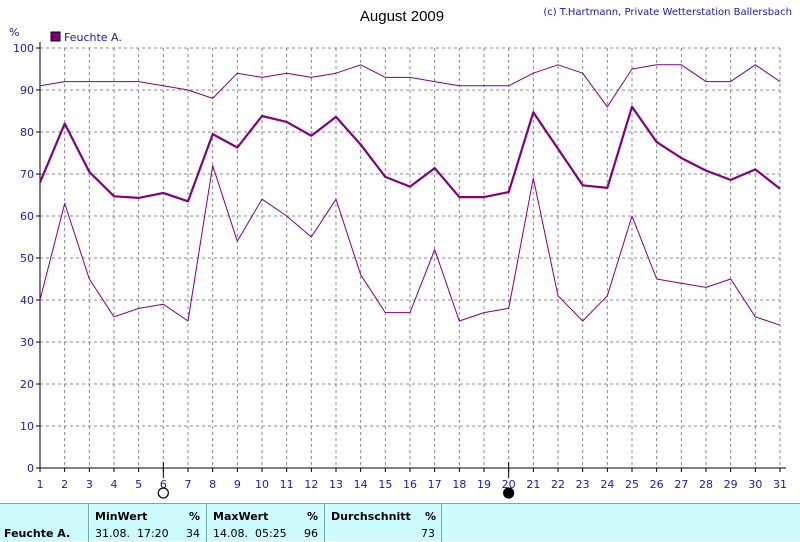 Image resolution: width=800 pixels, height=542 pixels. What do you see at coordinates (37, 533) in the screenshot?
I see `stats-sensor-name: Feuchte A.` at bounding box center [37, 533].